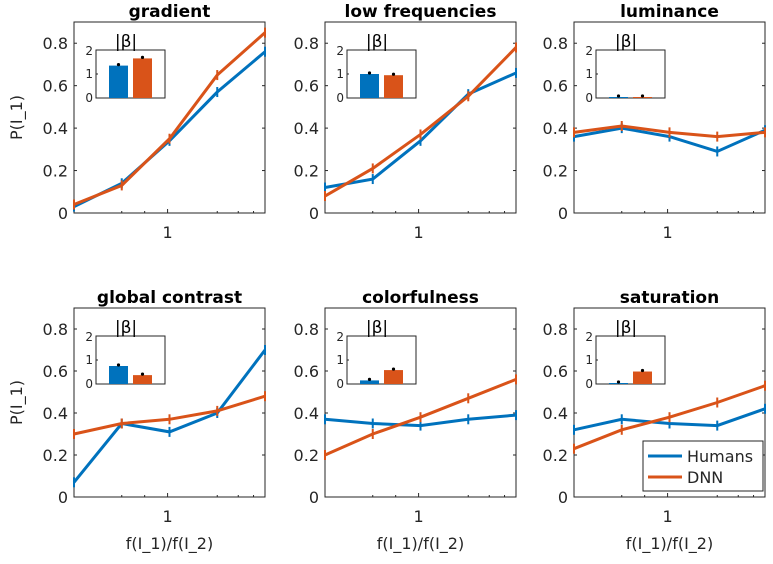  I want to click on legend-label: Humans, so click(720, 456).